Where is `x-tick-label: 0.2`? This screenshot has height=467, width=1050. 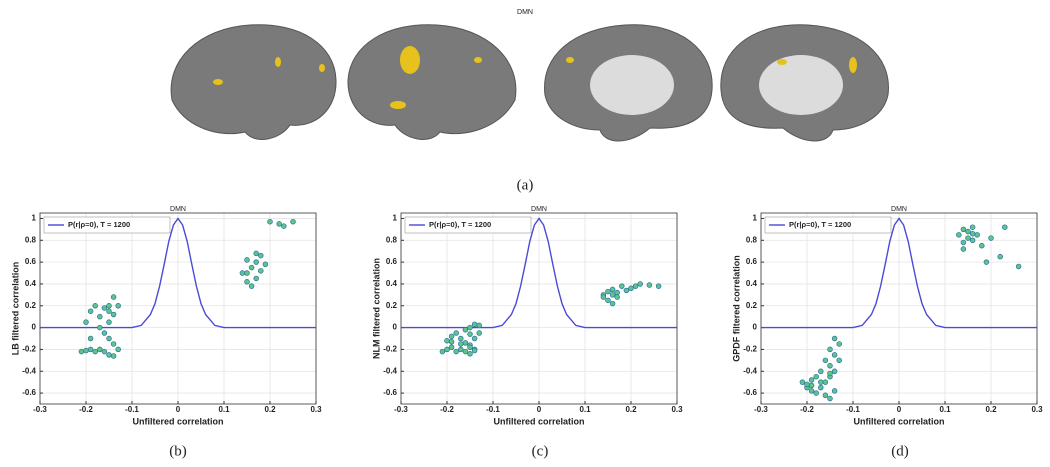 x-tick-label: 0.2 is located at coordinates (270, 409).